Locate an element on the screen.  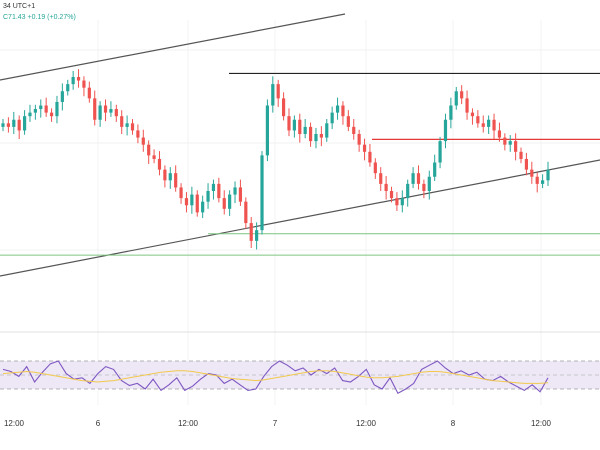
x-tick-label: 8 is located at coordinates (453, 423).